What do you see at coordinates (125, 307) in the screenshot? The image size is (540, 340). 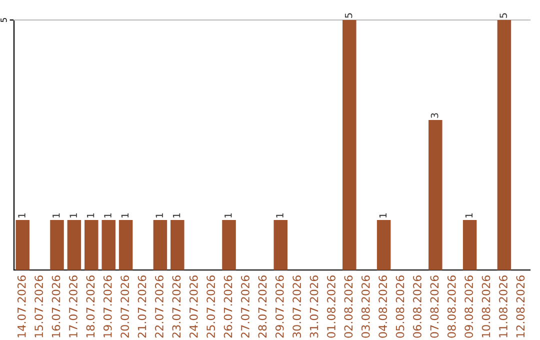 I see `x-tick-label: 20.07.2026` at bounding box center [125, 307].